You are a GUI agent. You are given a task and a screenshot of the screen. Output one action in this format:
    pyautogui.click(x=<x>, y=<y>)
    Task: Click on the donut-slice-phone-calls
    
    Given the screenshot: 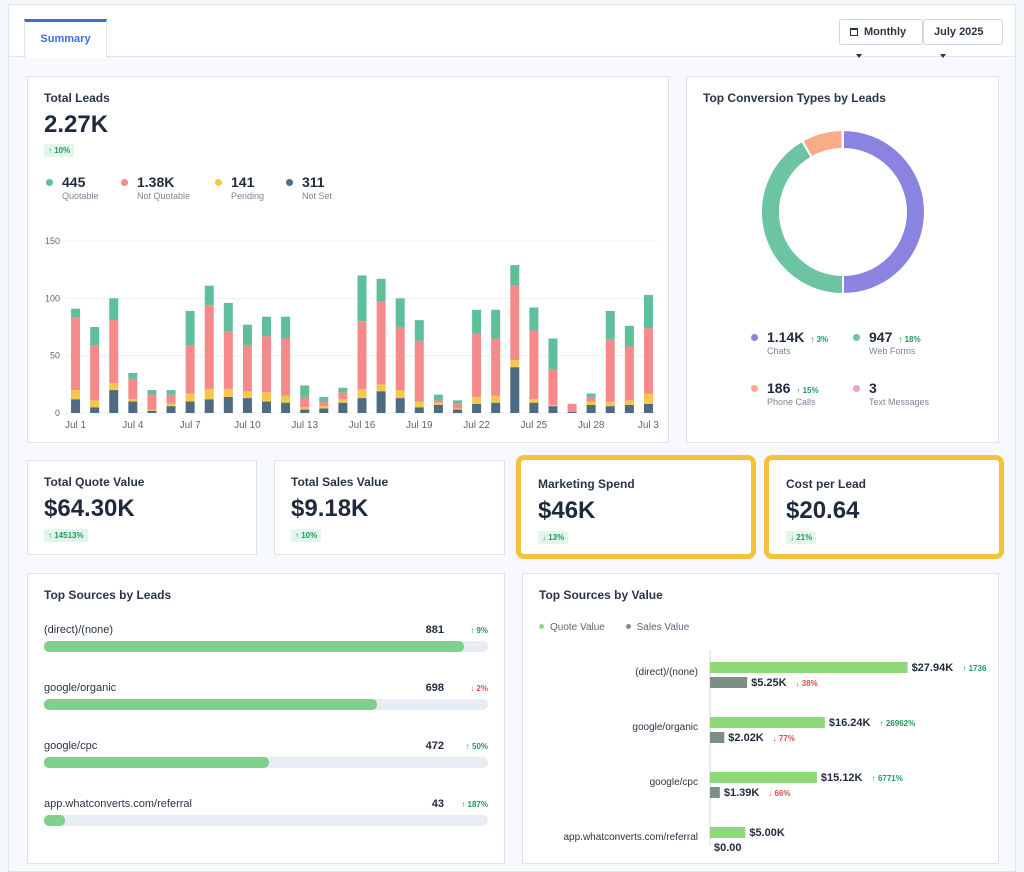 What is the action you would take?
    pyautogui.click(x=822, y=143)
    